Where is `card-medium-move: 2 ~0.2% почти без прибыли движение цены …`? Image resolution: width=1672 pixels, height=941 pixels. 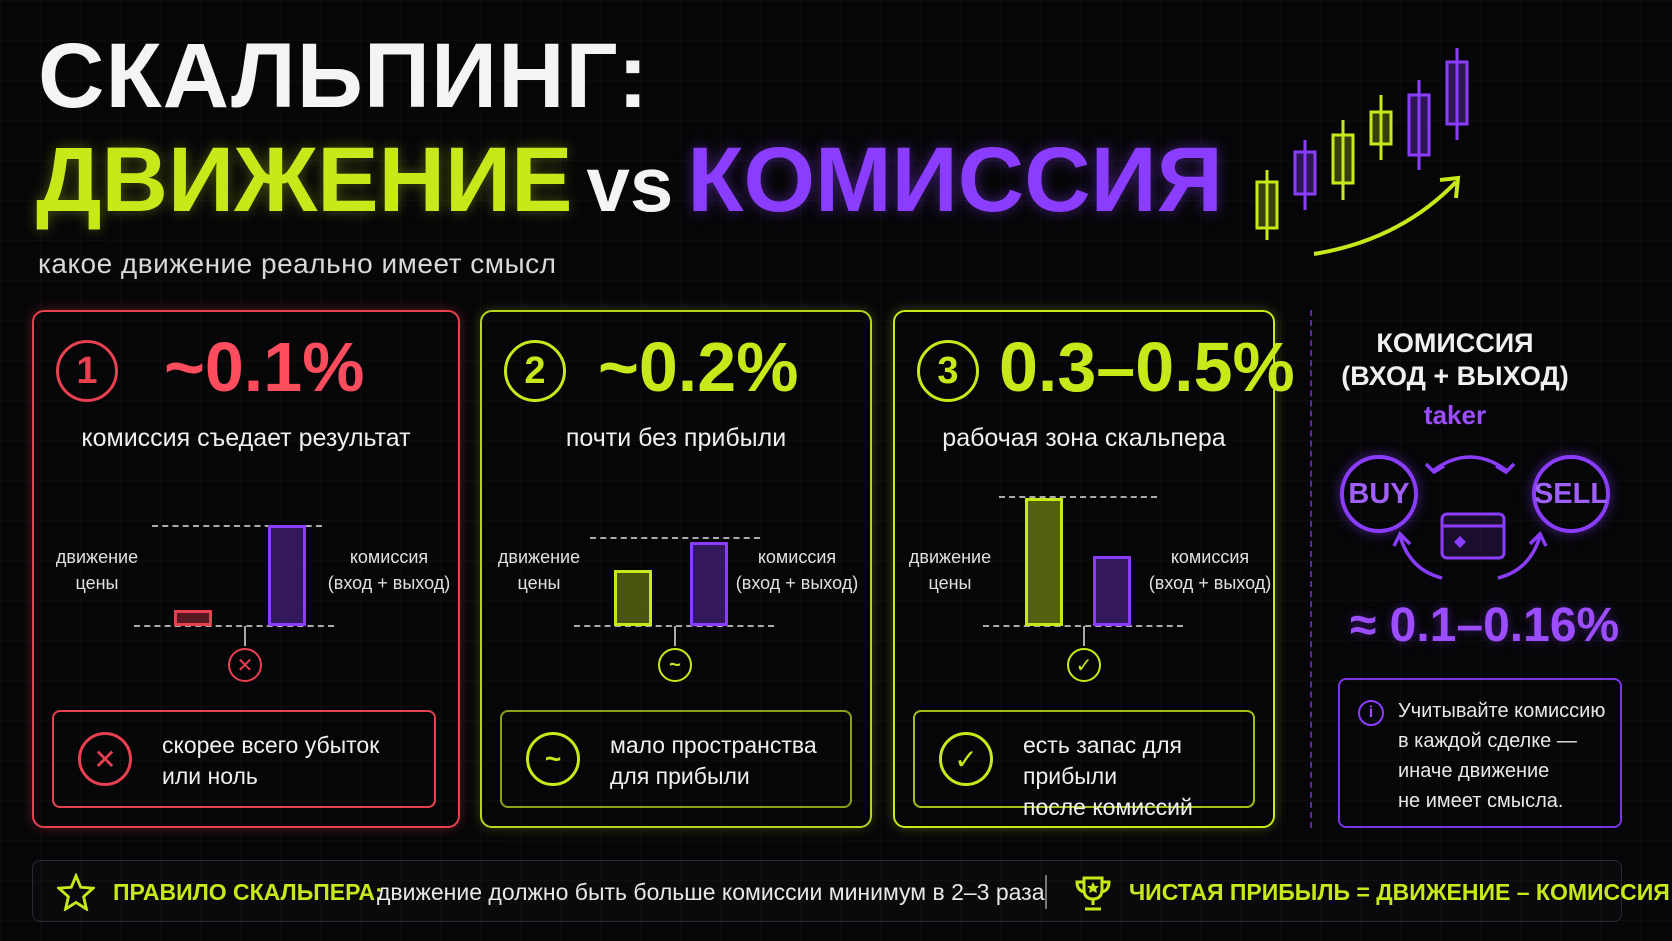 card-medium-move: 2 ~0.2% почти без прибыли движение цены … is located at coordinates (676, 569).